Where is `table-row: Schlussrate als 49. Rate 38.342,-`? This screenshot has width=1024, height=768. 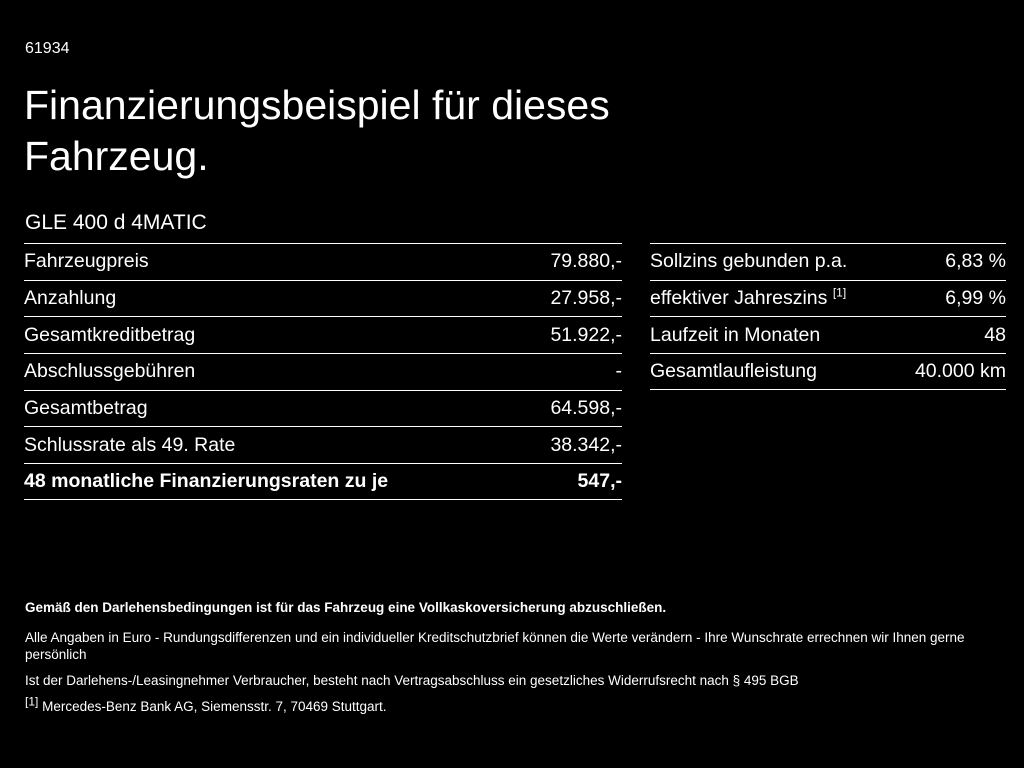
table-row: Schlussrate als 49. Rate 38.342,- is located at coordinates (323, 444).